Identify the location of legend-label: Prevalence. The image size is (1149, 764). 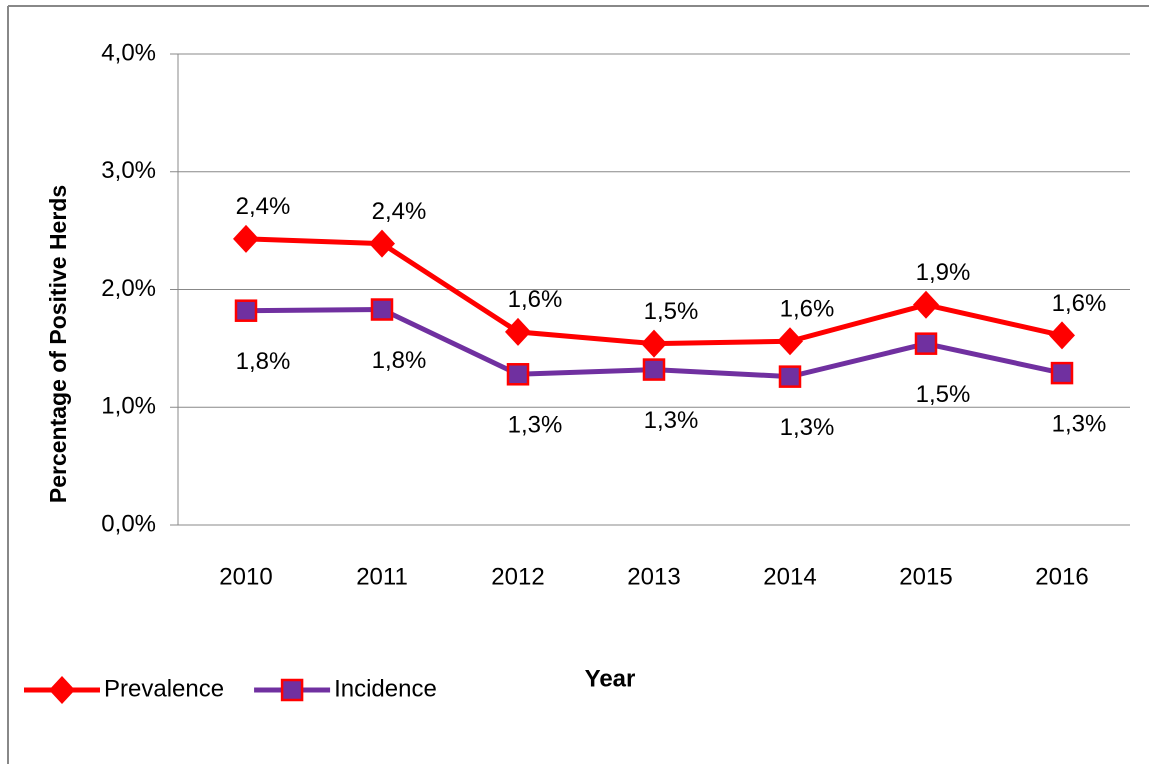
(164, 688).